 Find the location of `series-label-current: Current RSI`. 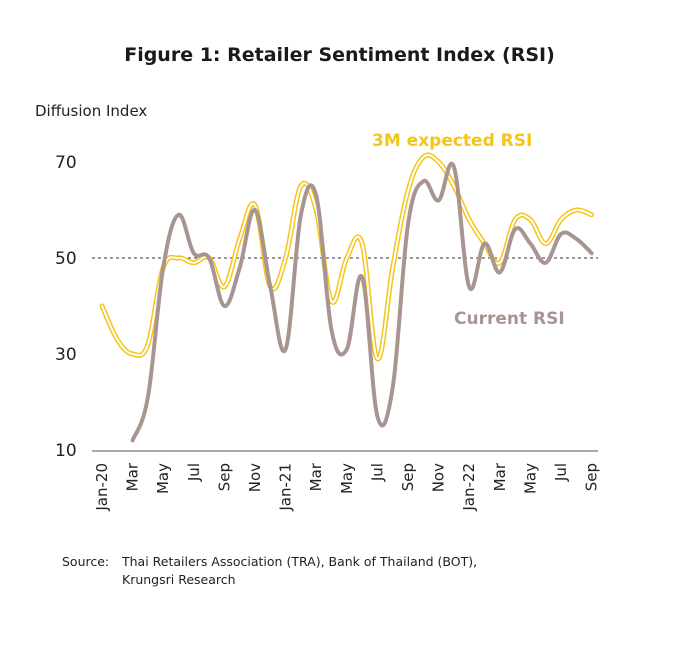

series-label-current: Current RSI is located at coordinates (509, 319).